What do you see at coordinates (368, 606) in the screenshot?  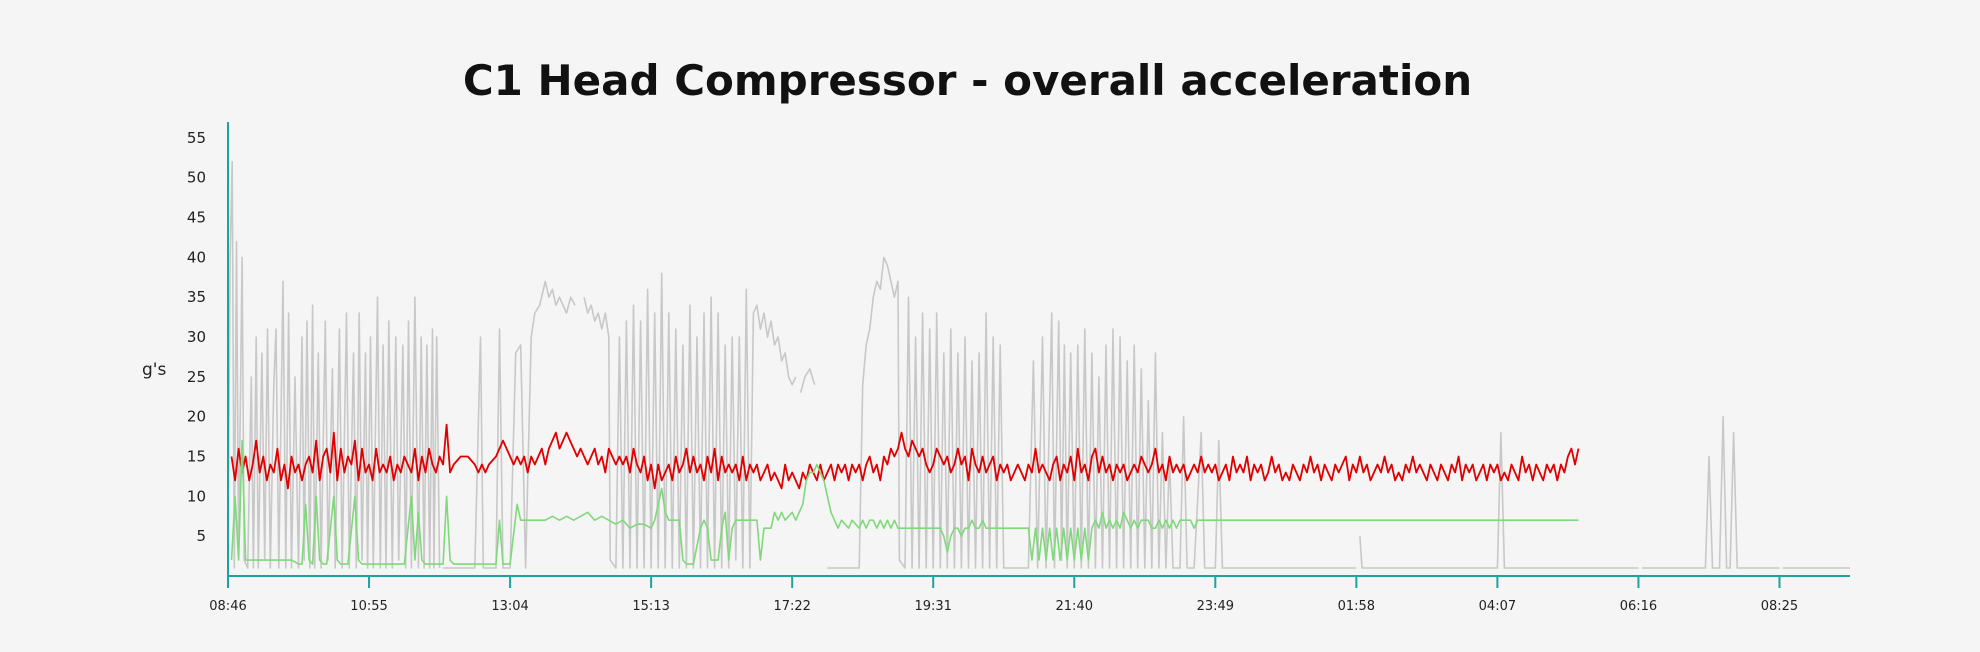 I see `x-tick-label: 10:55` at bounding box center [368, 606].